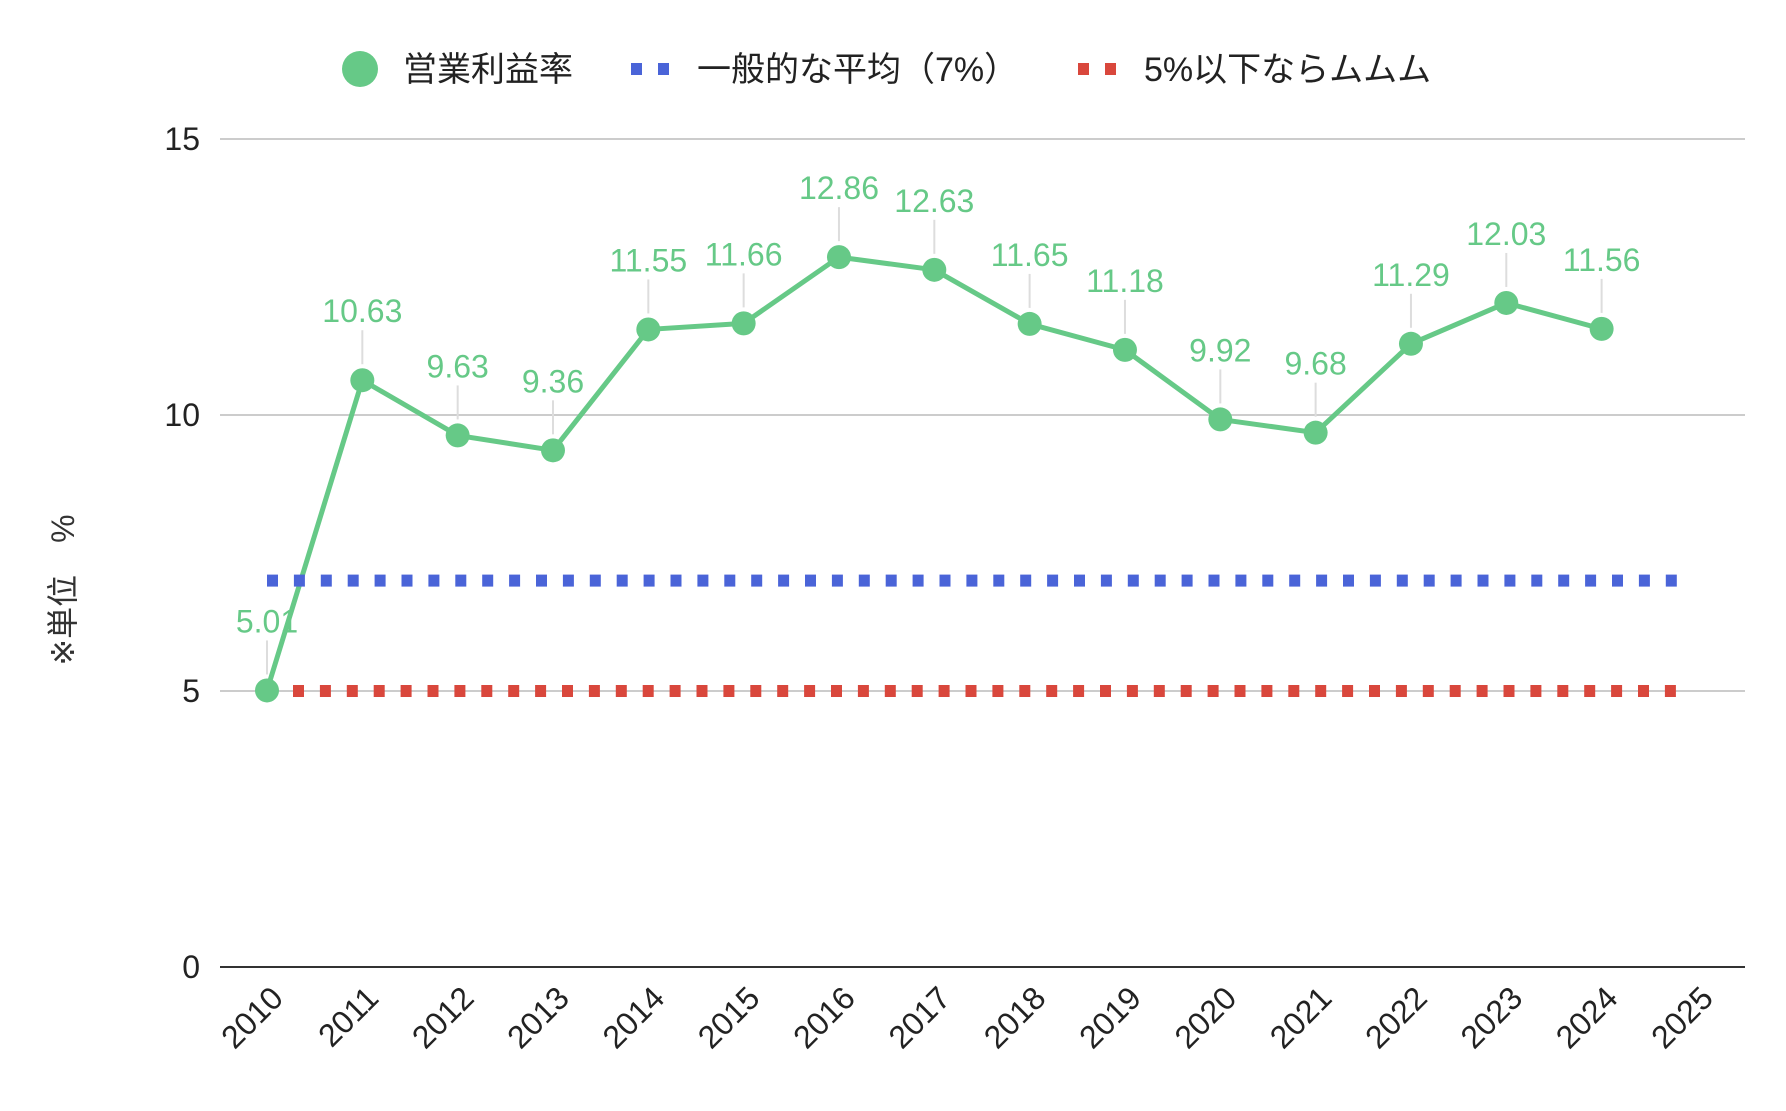 The height and width of the screenshot is (1111, 1786). What do you see at coordinates (267, 621) in the screenshot?
I see `data-label-2010: 5.01` at bounding box center [267, 621].